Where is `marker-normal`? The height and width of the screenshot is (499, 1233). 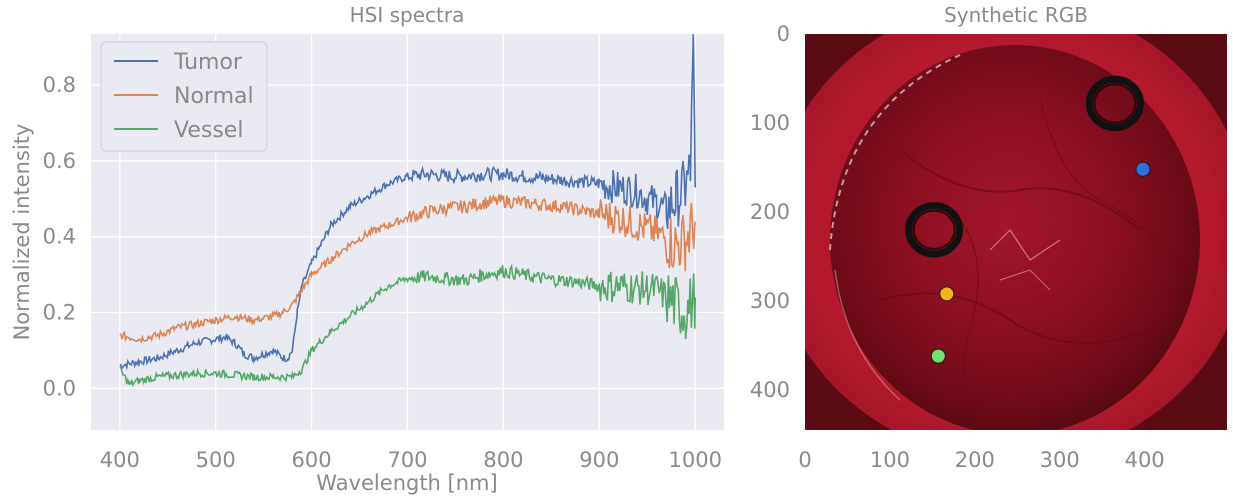
marker-normal is located at coordinates (947, 294).